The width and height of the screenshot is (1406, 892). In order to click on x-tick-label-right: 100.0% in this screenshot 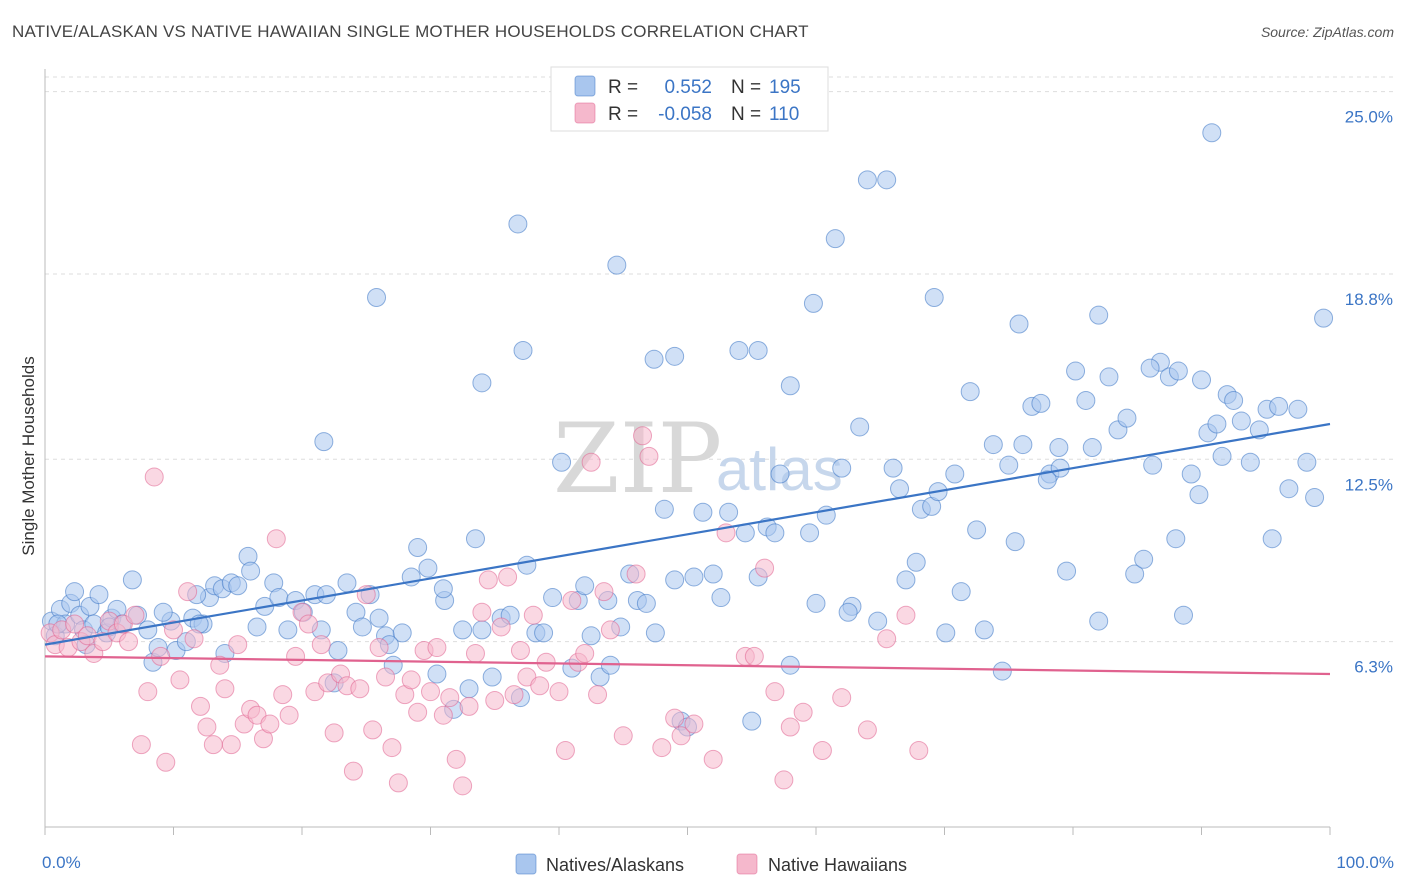, I will do `click(1365, 862)`.